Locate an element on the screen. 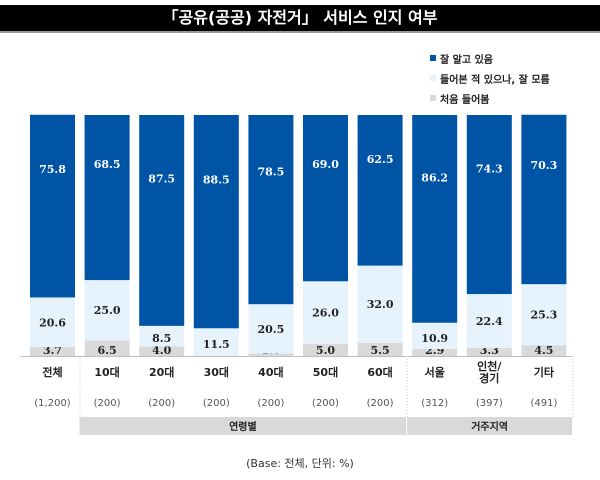 The width and height of the screenshot is (600, 480). value-label: 4.5 is located at coordinates (543, 350).